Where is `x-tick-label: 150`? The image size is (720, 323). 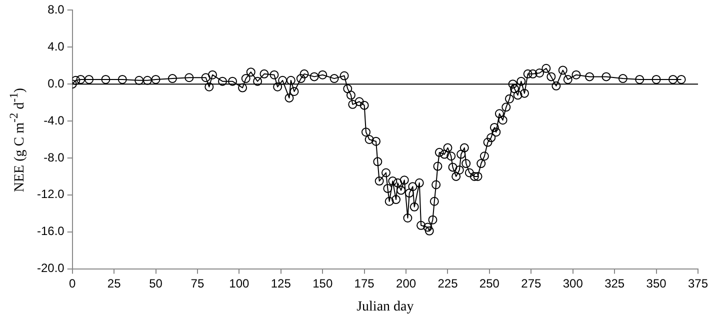 x-tick-label: 150 is located at coordinates (322, 283).